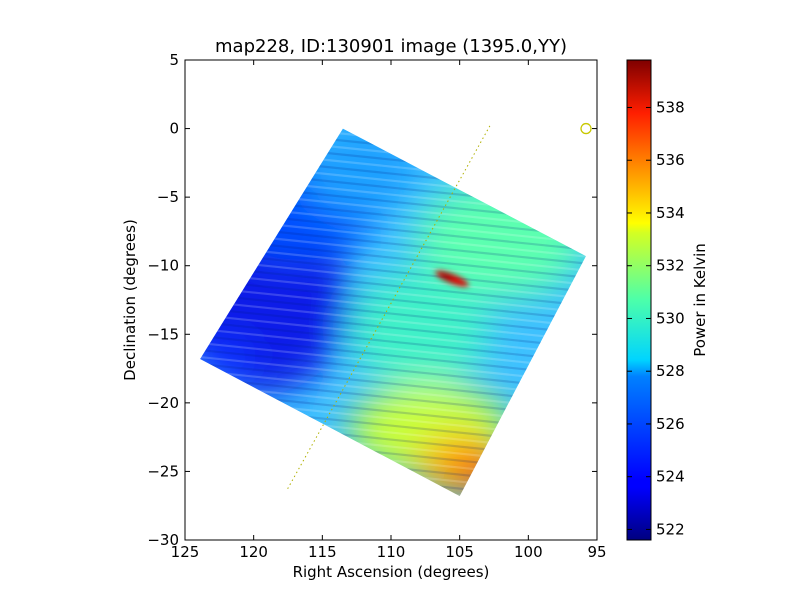 This screenshot has width=800, height=600. I want to click on colorbar, so click(639, 300).